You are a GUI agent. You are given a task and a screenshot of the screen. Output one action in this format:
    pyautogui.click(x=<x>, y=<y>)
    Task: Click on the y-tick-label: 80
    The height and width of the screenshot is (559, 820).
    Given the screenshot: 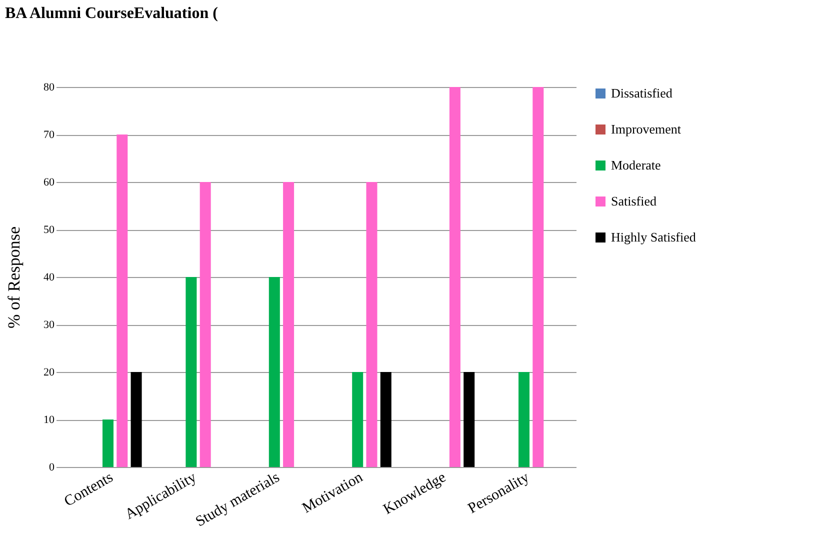 What is the action you would take?
    pyautogui.click(x=49, y=88)
    